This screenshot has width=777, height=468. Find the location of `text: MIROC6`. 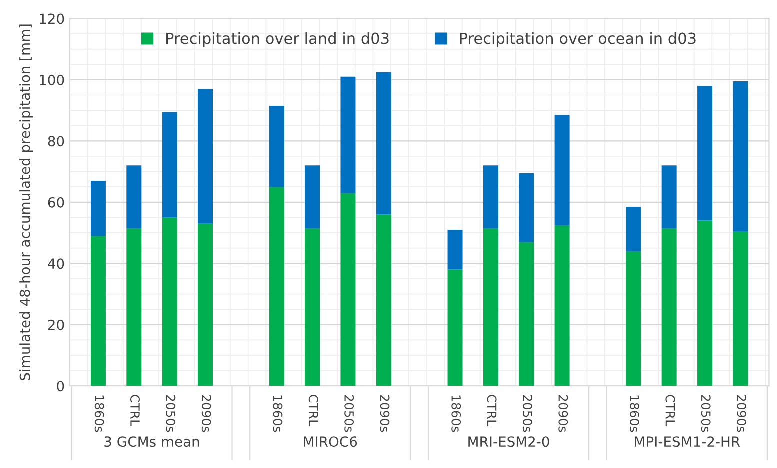

text: MIROC6 is located at coordinates (331, 442).